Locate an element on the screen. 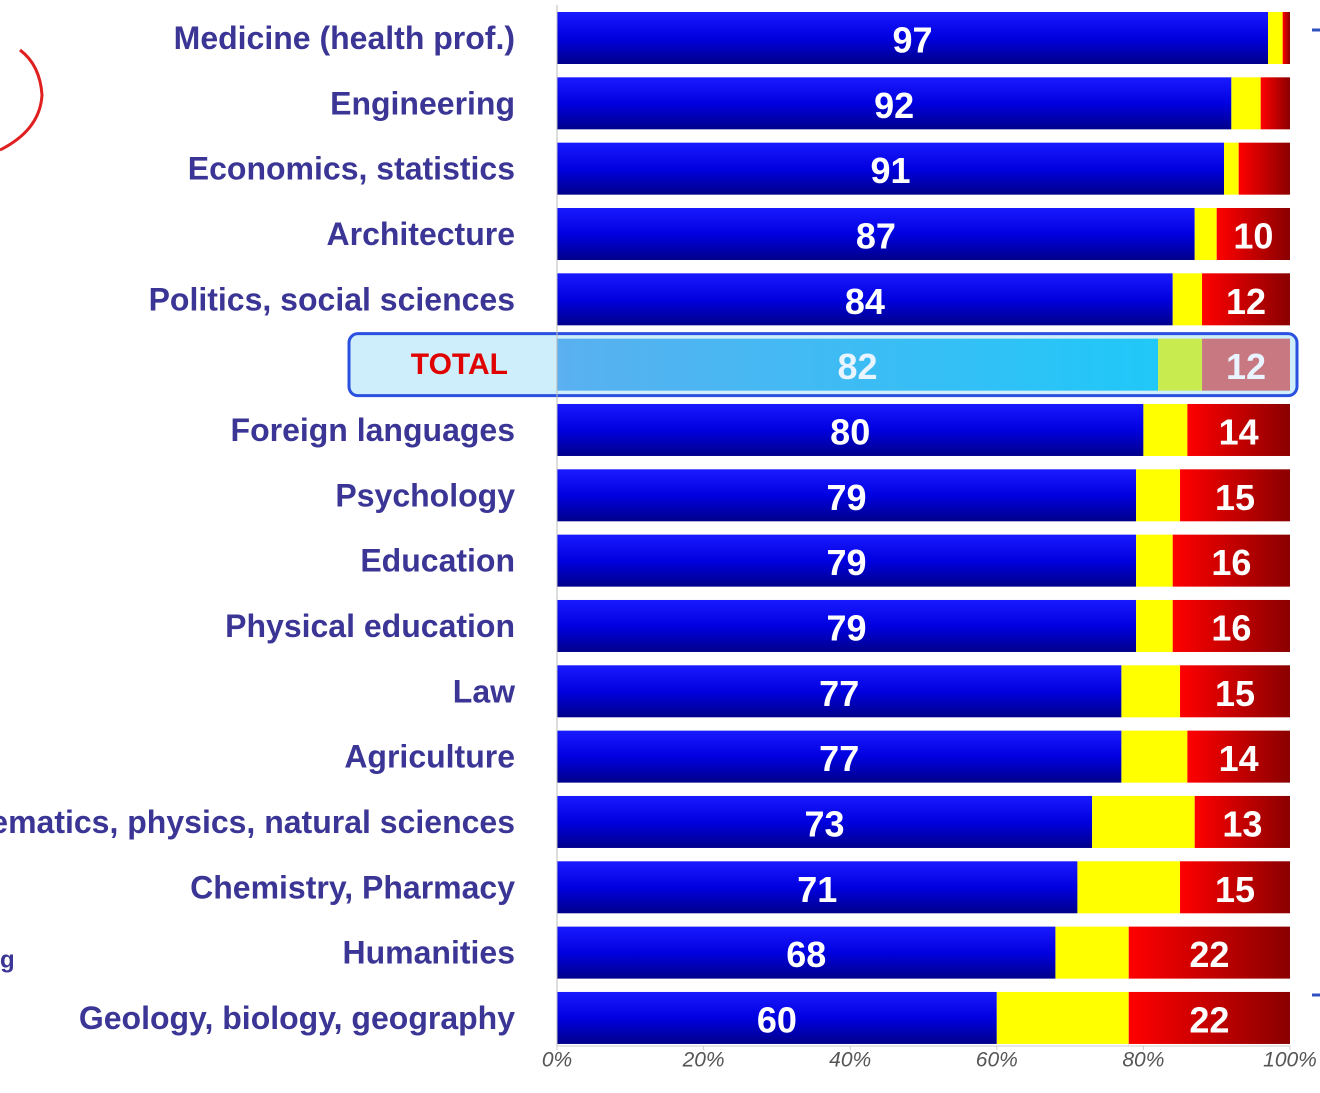 The width and height of the screenshot is (1320, 1093). value-label: 92 is located at coordinates (894, 105).